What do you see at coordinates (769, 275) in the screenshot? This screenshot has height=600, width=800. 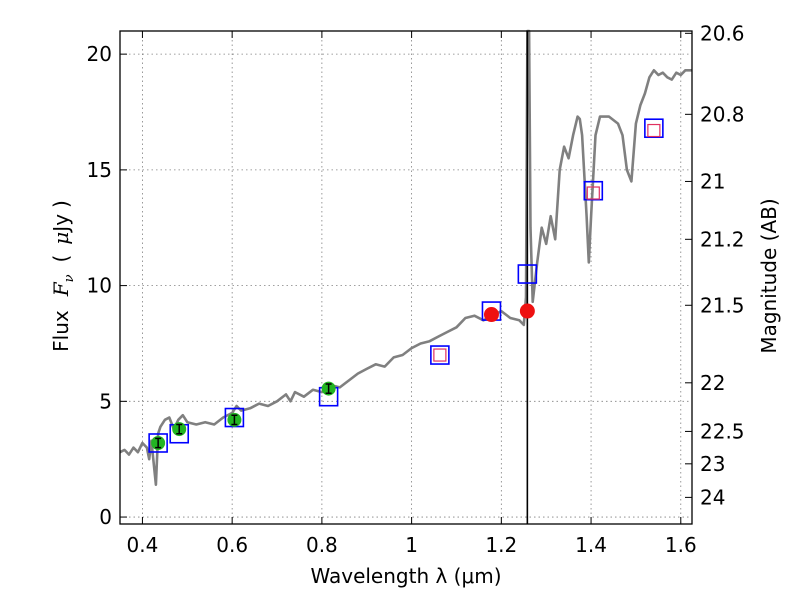 I see `y2-axis-label: Magnitude (AB)` at bounding box center [769, 275].